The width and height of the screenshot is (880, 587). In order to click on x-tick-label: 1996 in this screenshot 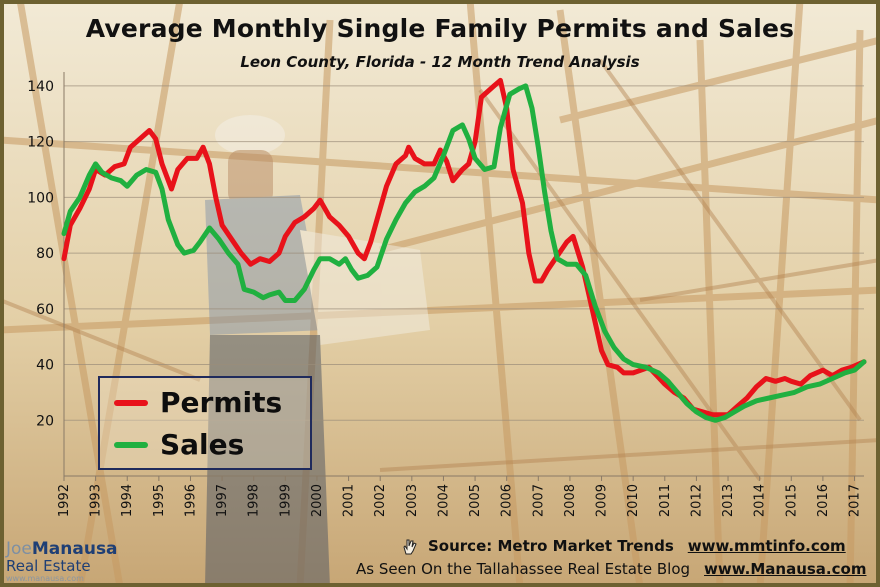, I will do `click(190, 500)`.